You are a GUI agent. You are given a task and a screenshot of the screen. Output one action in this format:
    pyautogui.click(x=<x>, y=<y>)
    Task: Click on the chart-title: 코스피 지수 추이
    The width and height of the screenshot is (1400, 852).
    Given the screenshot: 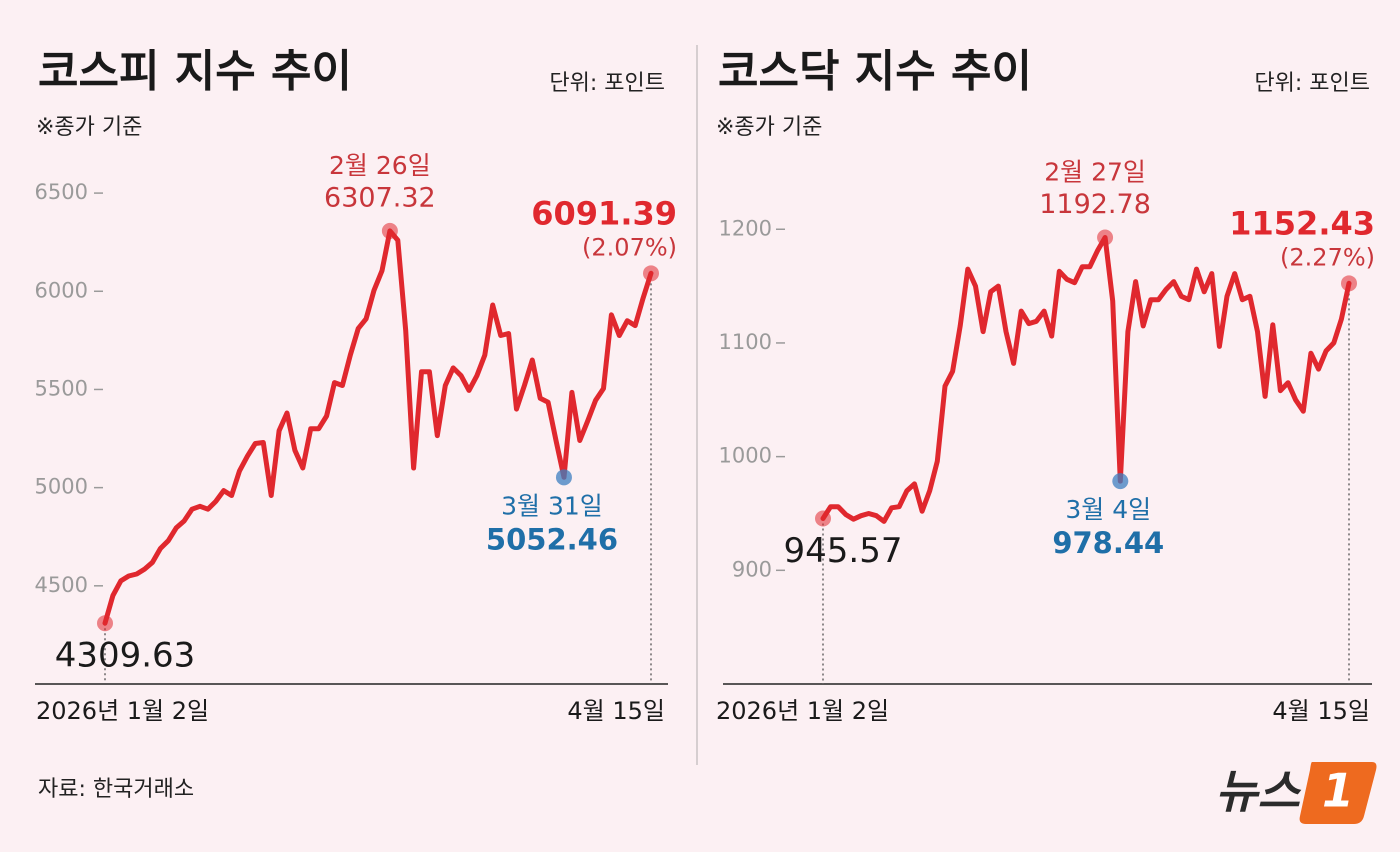 What is the action you would take?
    pyautogui.click(x=195, y=71)
    